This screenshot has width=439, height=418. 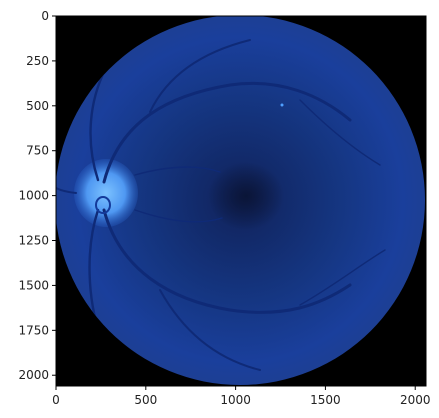 What do you see at coordinates (98, 125) in the screenshot?
I see `vessel-superior-nasal` at bounding box center [98, 125].